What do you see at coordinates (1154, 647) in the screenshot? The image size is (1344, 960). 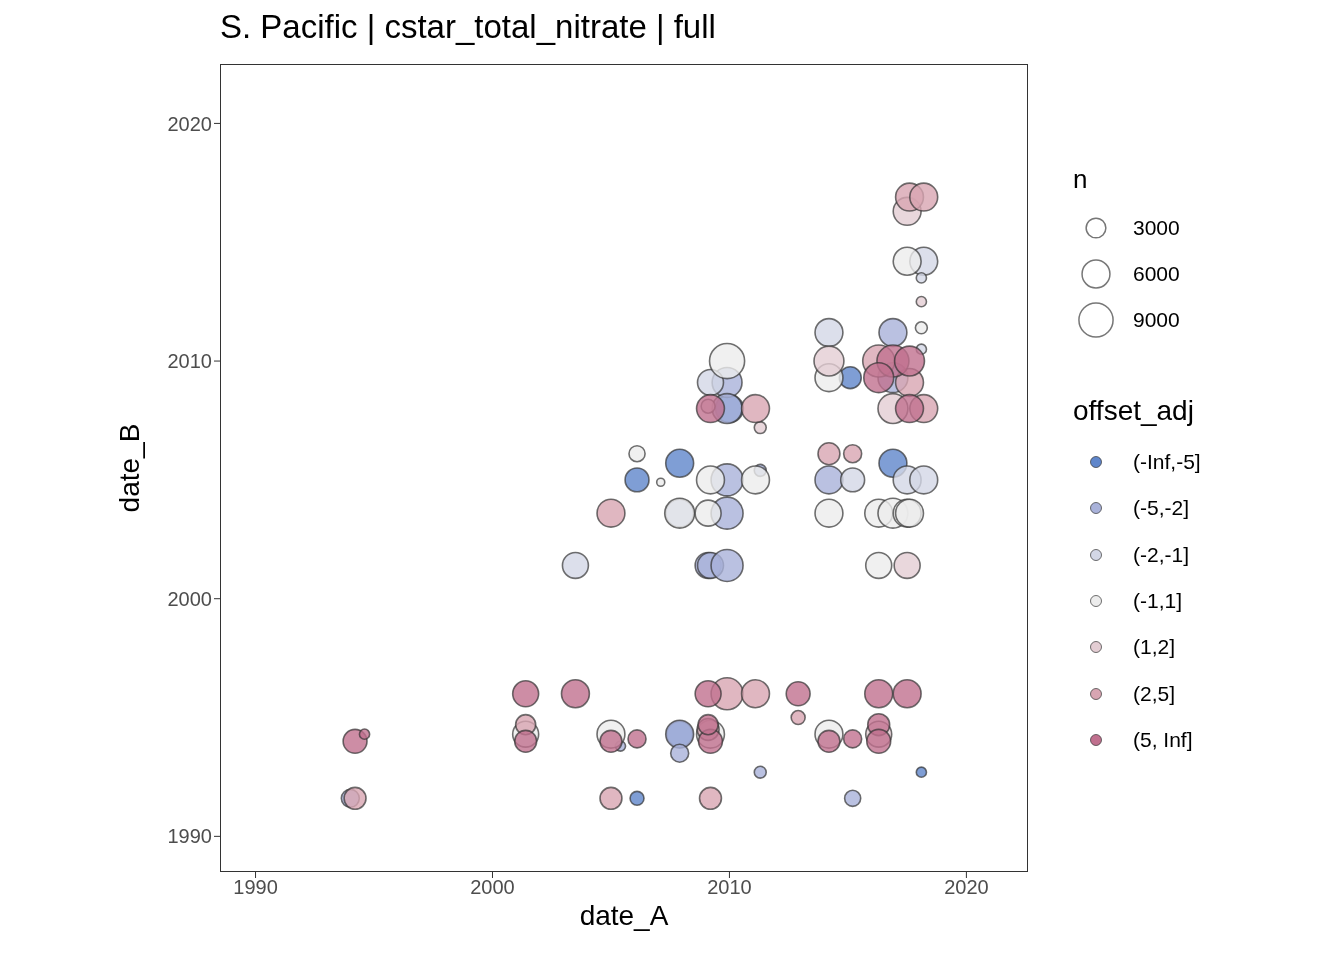 I see `legend-label: (1,2]` at bounding box center [1154, 647].